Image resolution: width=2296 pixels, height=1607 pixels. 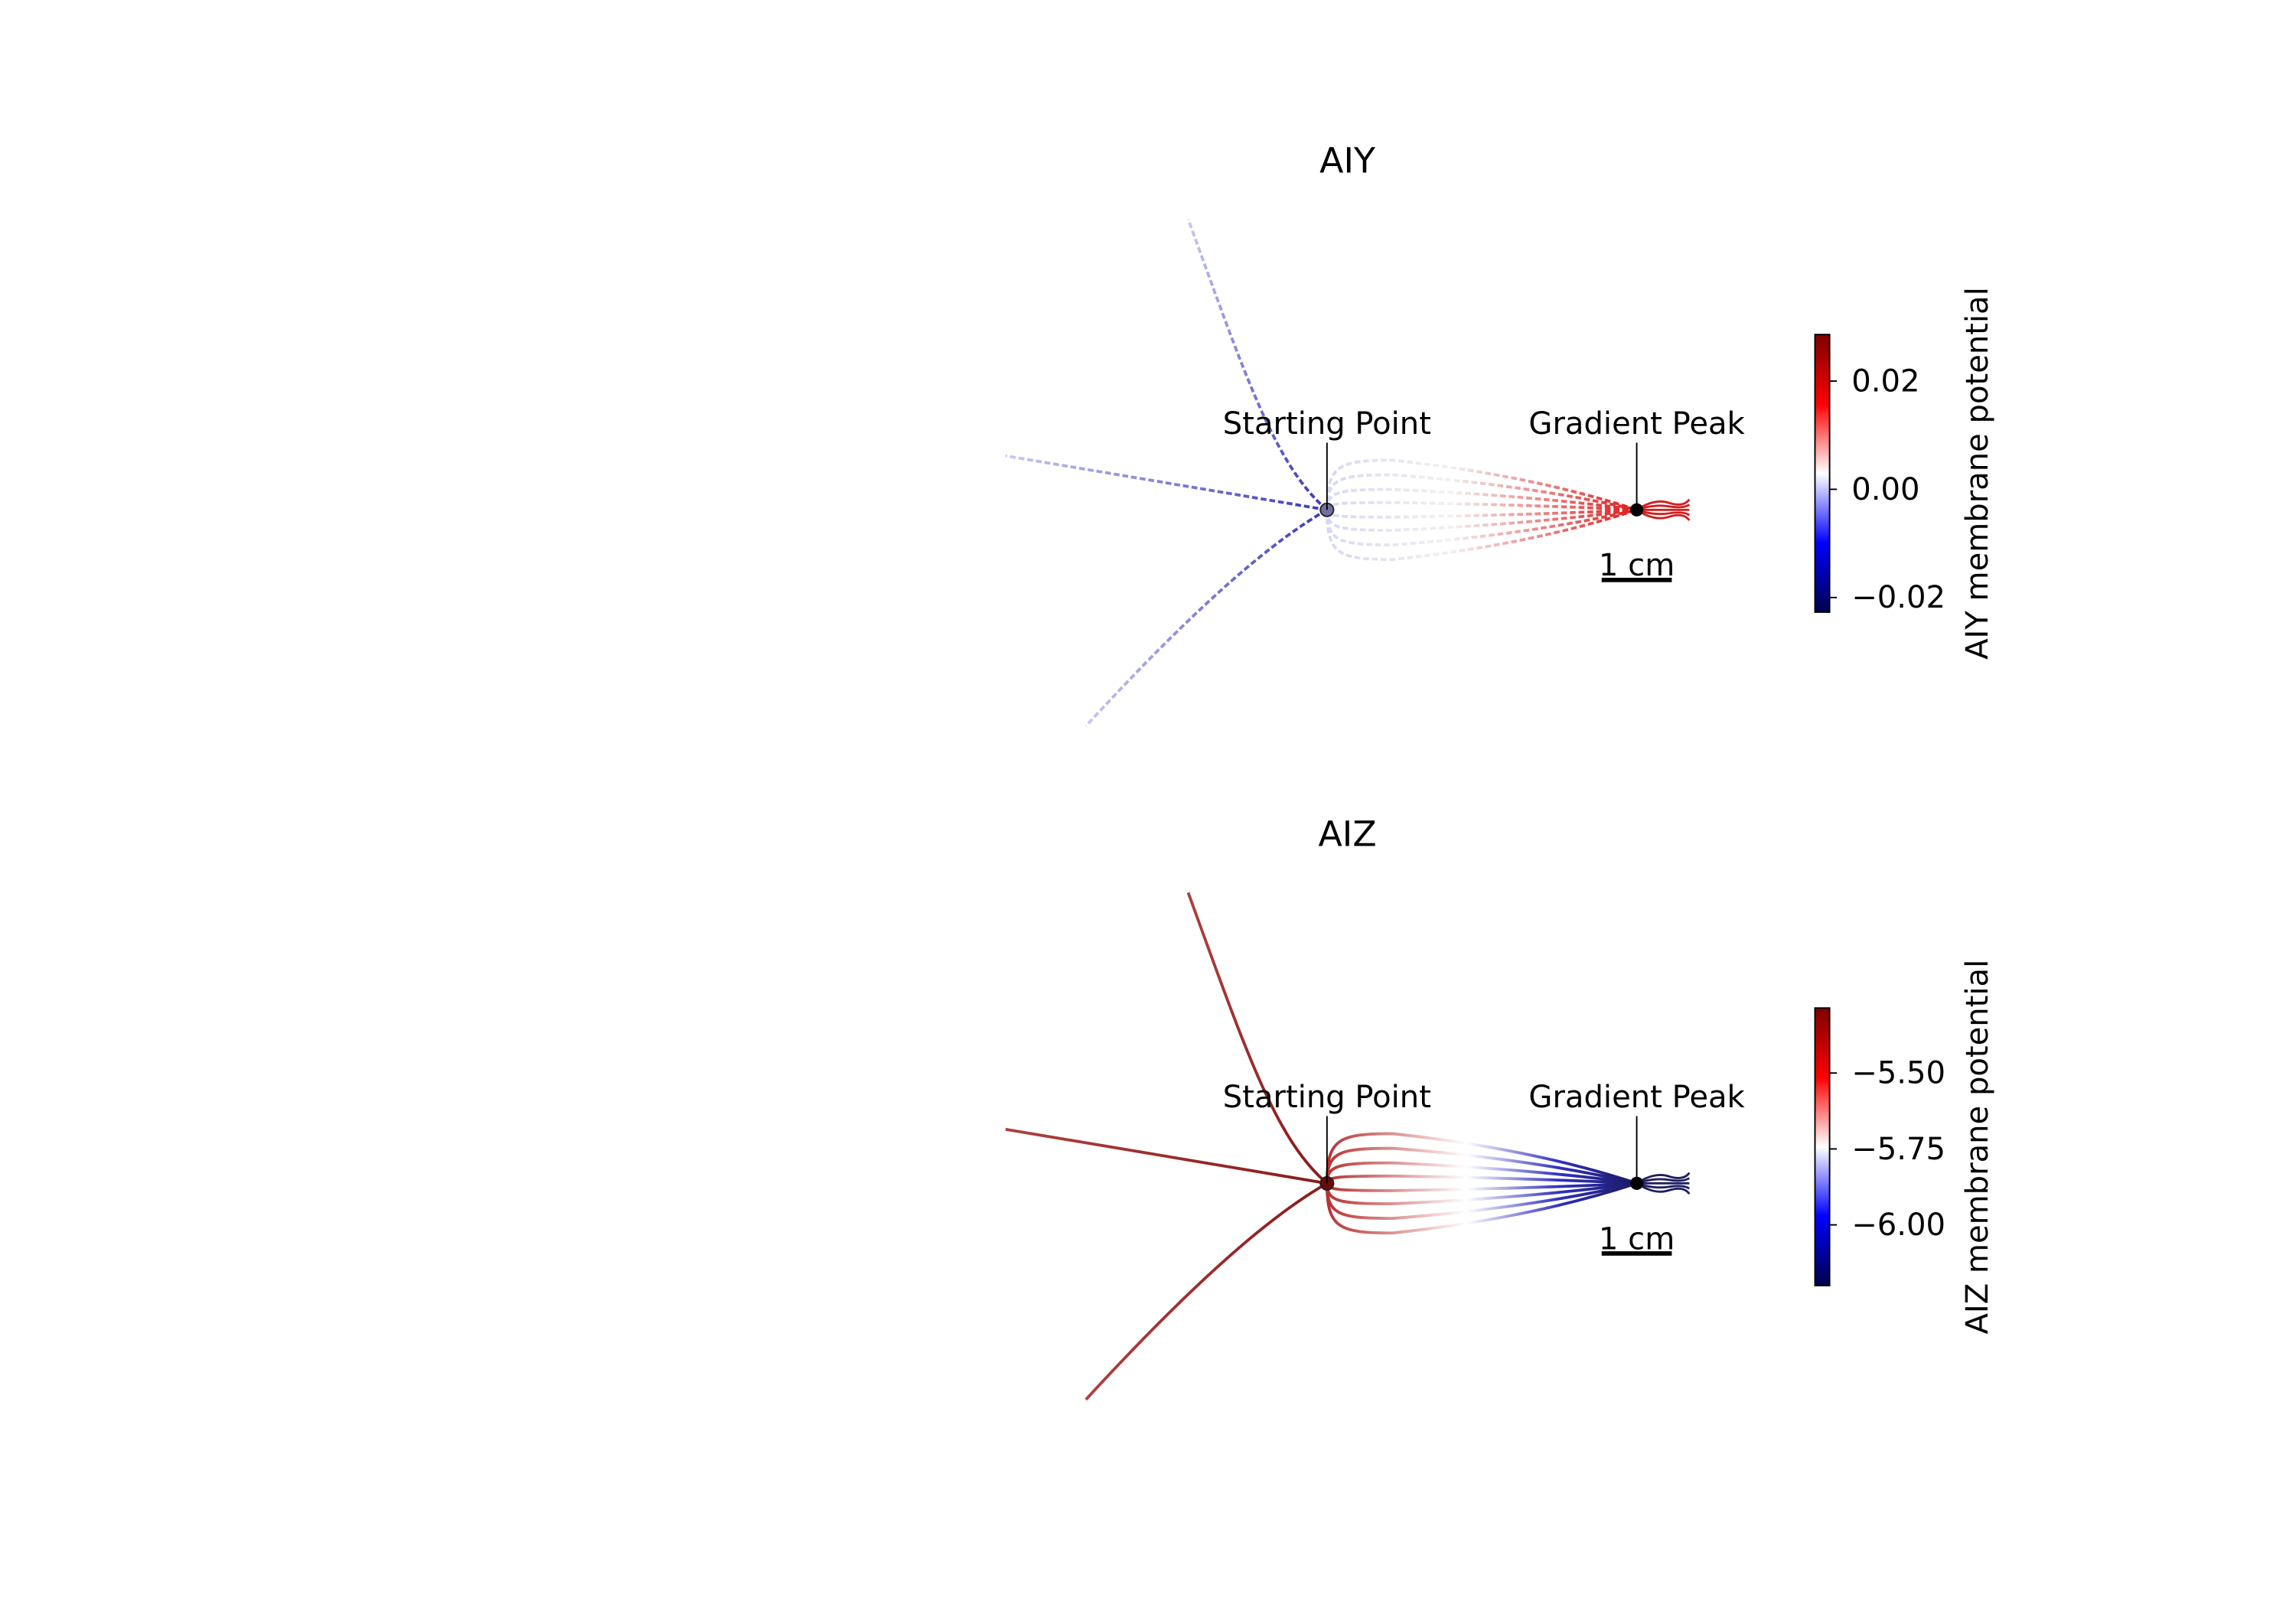 I want to click on colorbar-label: AIY membrane potential, so click(x=1977, y=473).